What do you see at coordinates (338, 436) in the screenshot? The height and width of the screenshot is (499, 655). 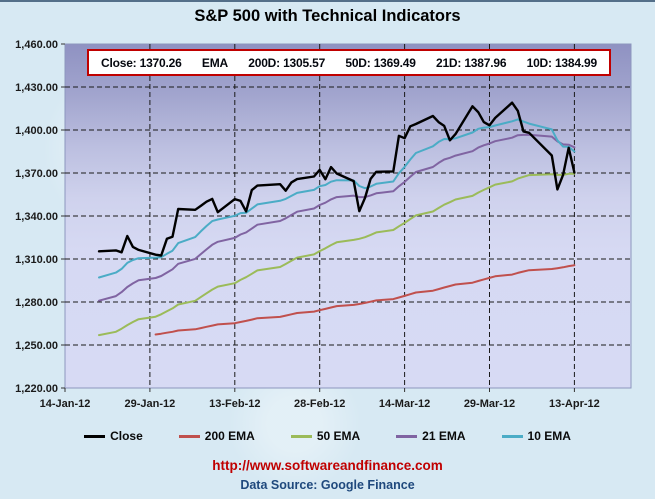 I see `legend-label: 50 EMA` at bounding box center [338, 436].